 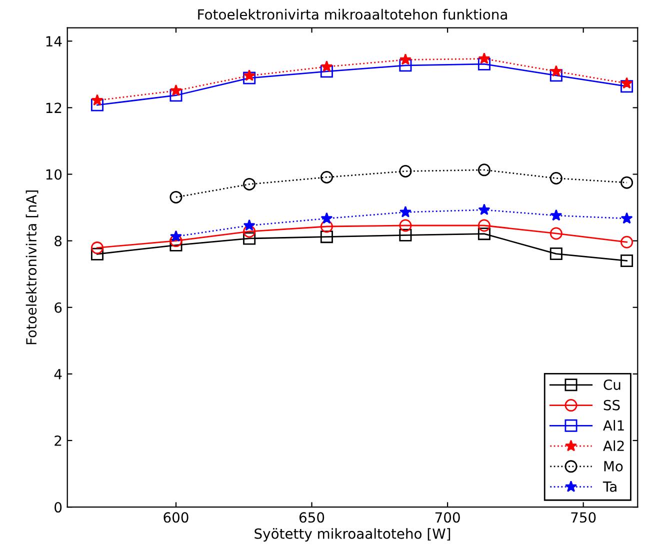 I want to click on y-tick-label: 4, so click(x=58, y=374).